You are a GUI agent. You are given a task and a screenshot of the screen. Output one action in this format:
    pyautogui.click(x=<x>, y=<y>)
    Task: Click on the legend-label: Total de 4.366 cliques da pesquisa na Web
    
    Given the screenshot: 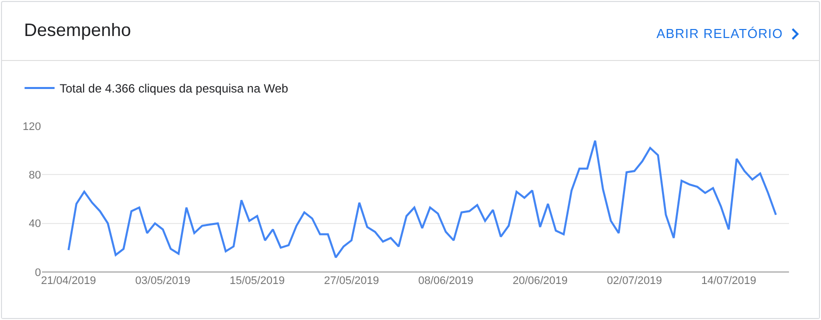 What is the action you would take?
    pyautogui.click(x=174, y=89)
    